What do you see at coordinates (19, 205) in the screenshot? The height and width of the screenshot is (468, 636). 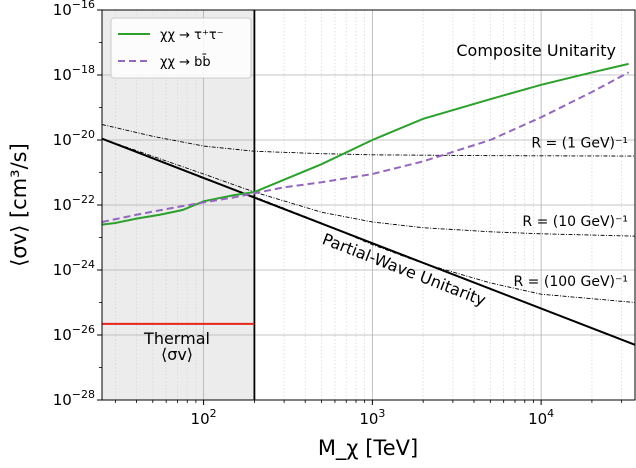 I see `y-axis-label: ⟨σv⟩ [cm³/s]` at bounding box center [19, 205].